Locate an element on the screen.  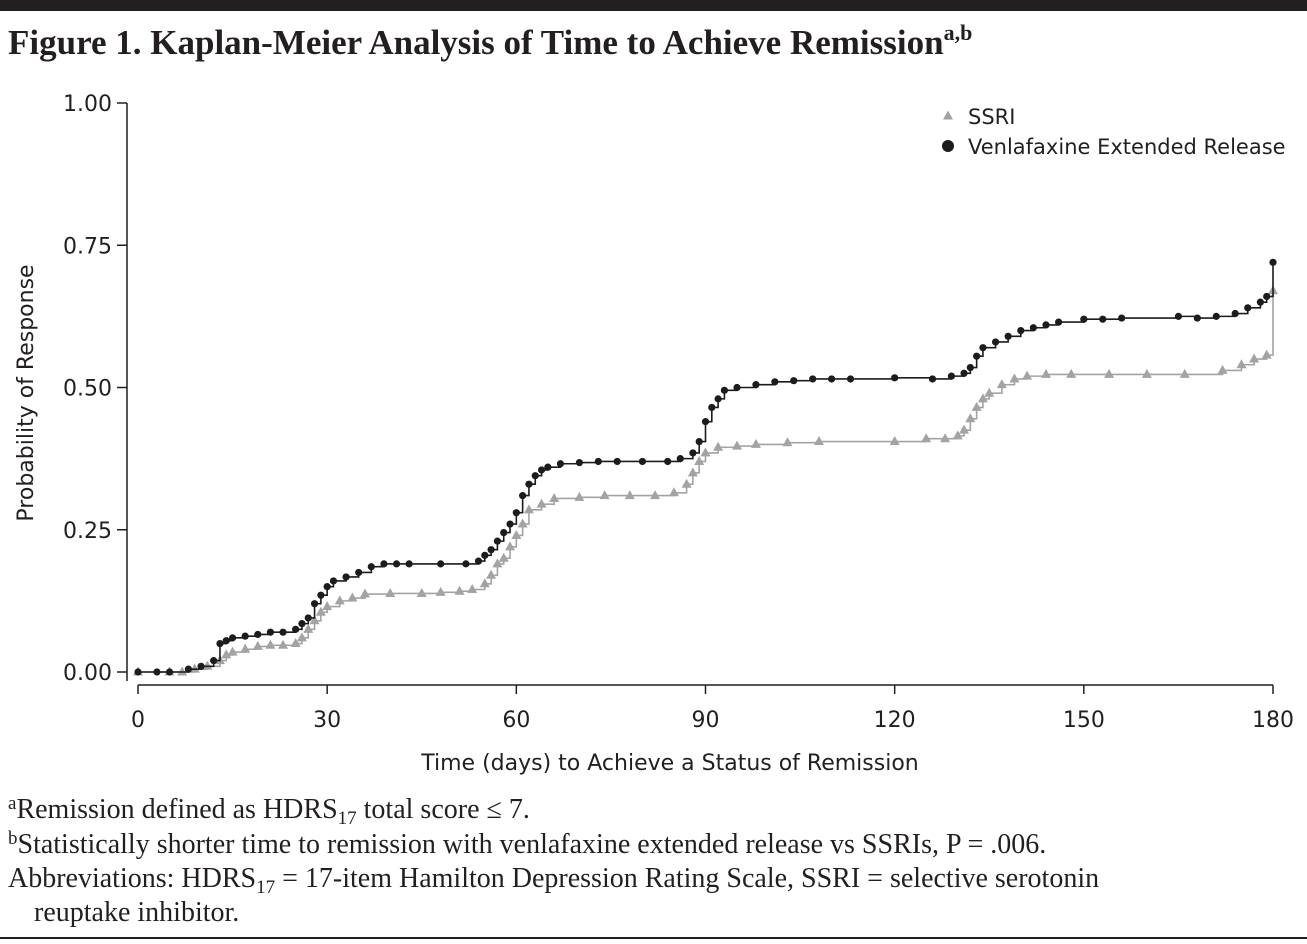
footnote-text: Abbreviations: HDRS is located at coordinates (132, 878).